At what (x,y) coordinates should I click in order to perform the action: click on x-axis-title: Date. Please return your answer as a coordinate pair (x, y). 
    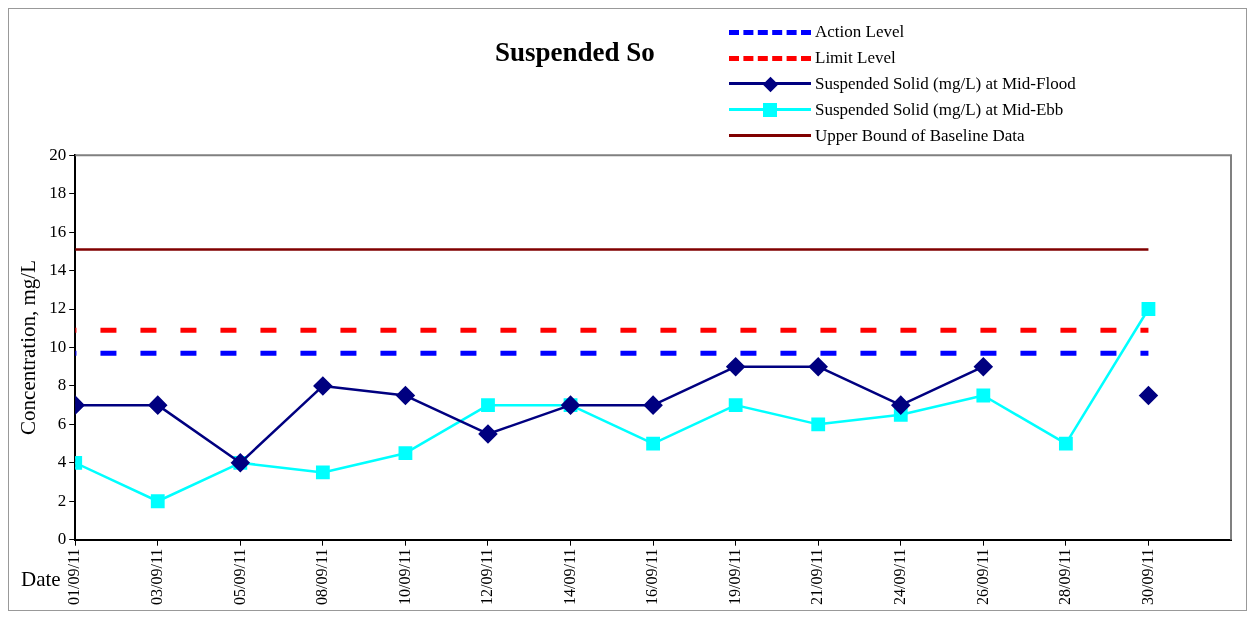
    Looking at the image, I should click on (41, 579).